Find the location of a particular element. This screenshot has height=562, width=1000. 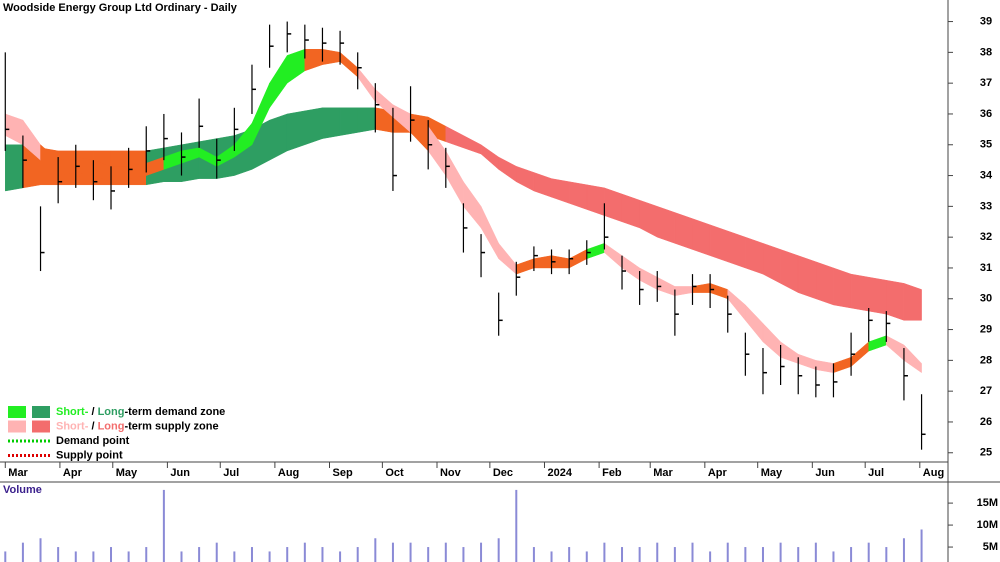

x-tick-label: 2024 is located at coordinates (559, 473).